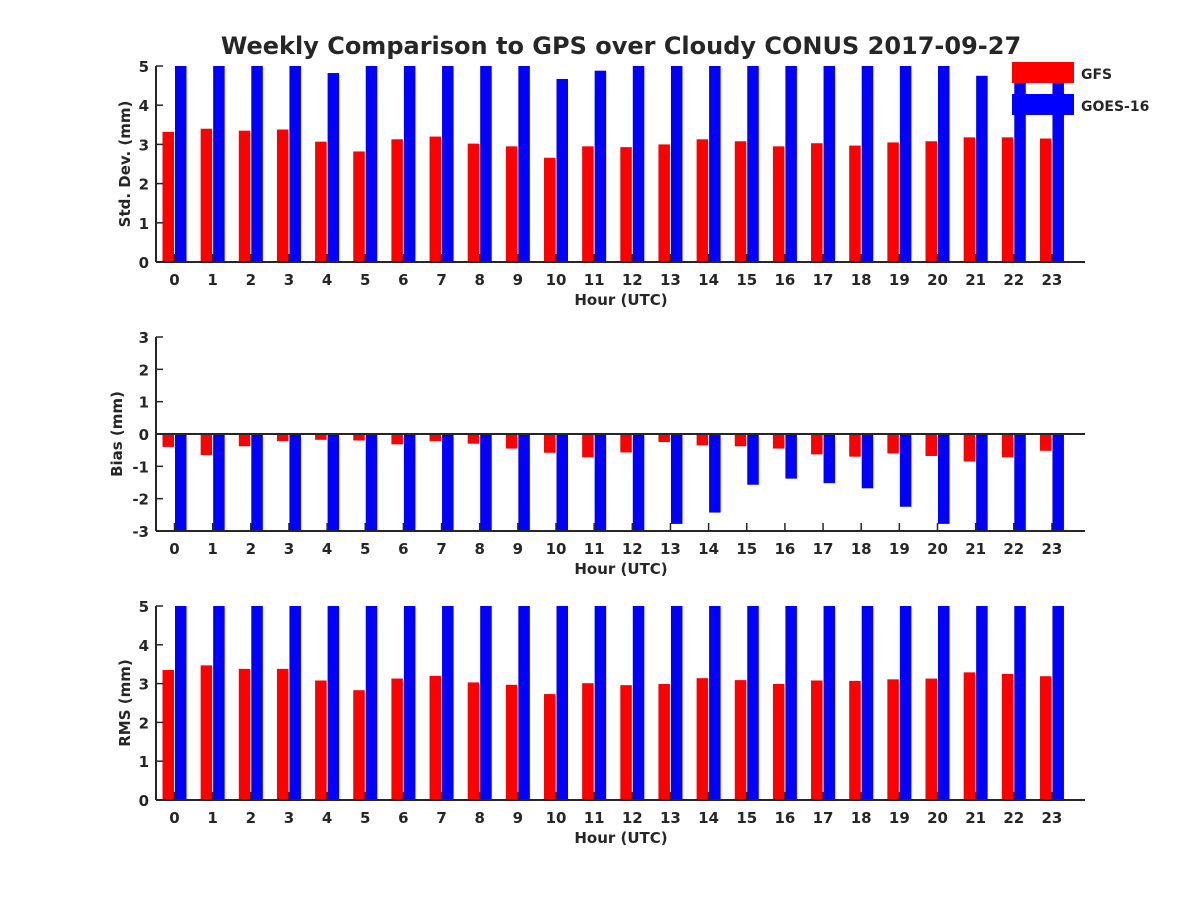 The width and height of the screenshot is (1200, 900). I want to click on x-tick-label: 23, so click(1052, 818).